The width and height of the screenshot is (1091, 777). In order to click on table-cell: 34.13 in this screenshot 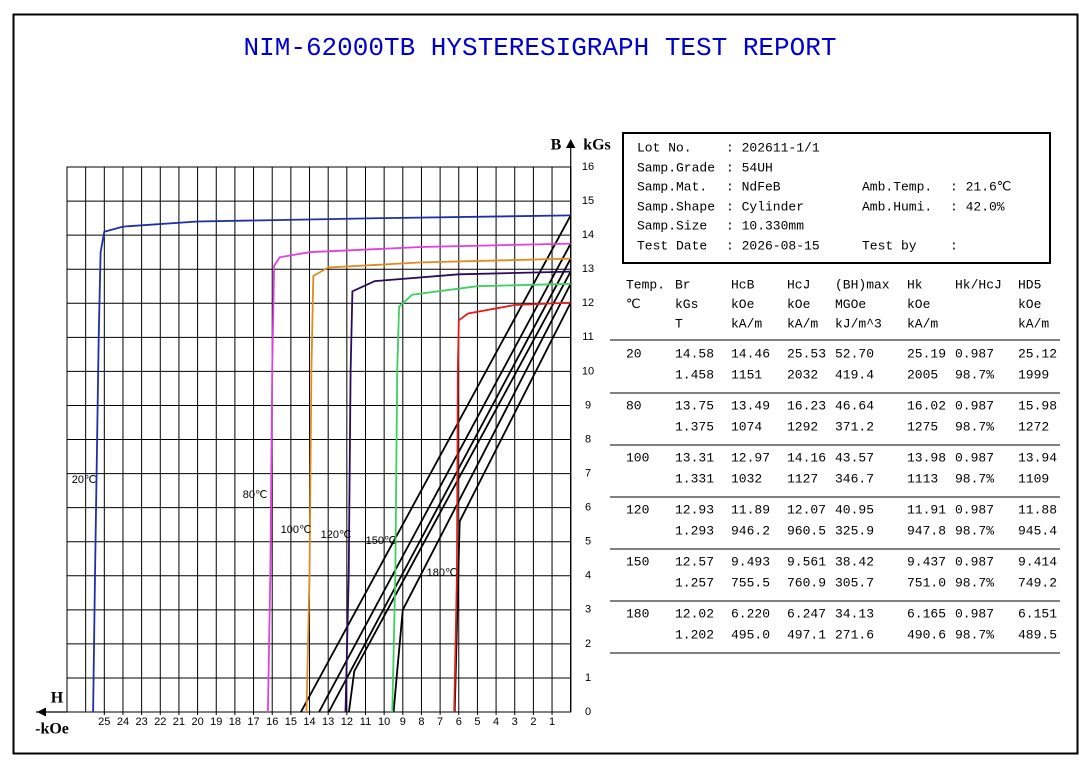, I will do `click(854, 613)`.